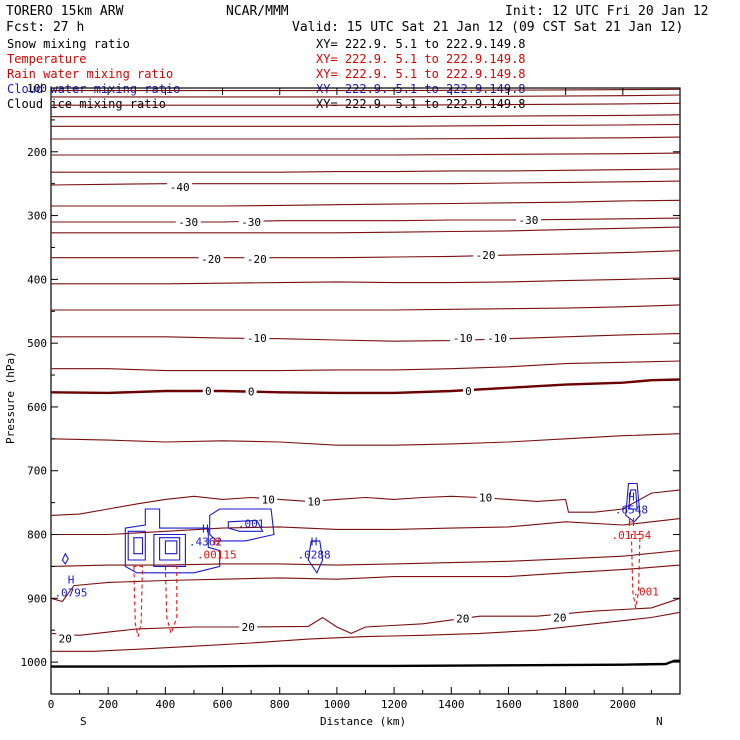 The image size is (740, 740). What do you see at coordinates (37, 471) in the screenshot?
I see `y-tick-label: 700` at bounding box center [37, 471].